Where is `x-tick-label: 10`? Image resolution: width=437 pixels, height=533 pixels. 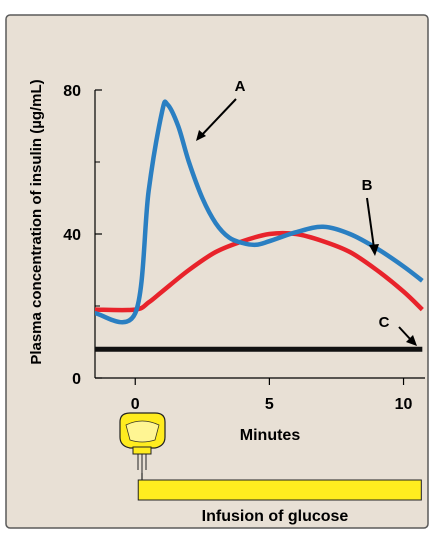
x-tick-label: 10 is located at coordinates (404, 404).